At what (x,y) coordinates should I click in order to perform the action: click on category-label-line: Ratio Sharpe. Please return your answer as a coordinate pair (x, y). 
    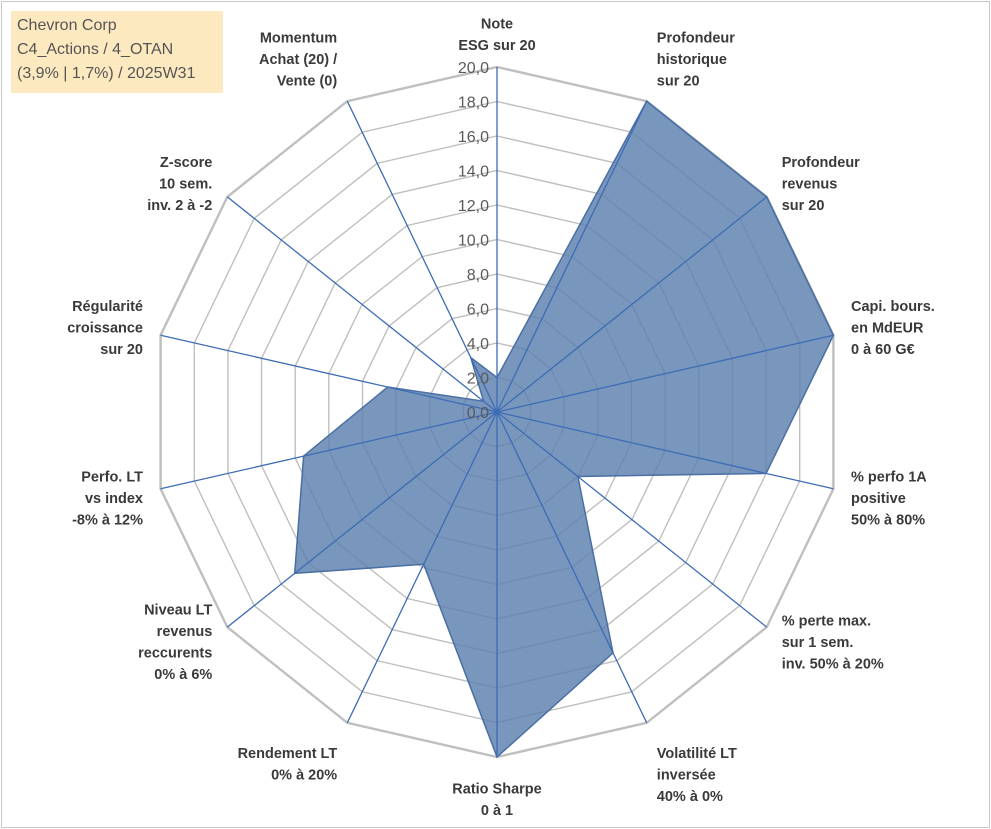
    Looking at the image, I should click on (496, 790).